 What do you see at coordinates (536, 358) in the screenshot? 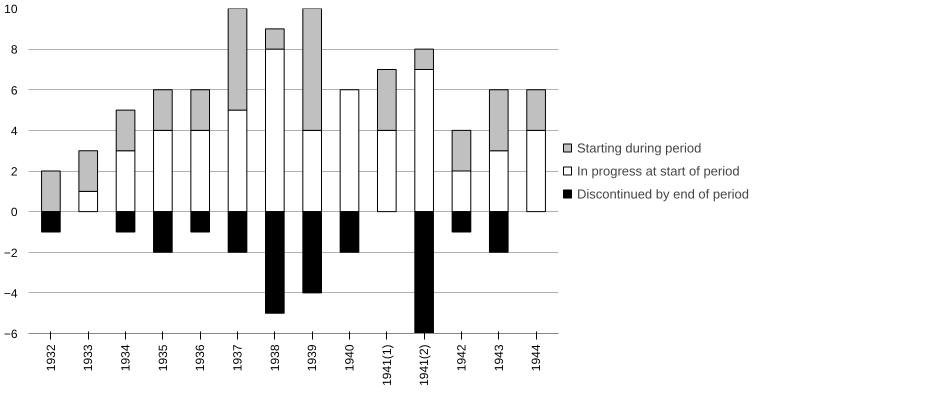
I see `x-tick-label: 1944` at bounding box center [536, 358].